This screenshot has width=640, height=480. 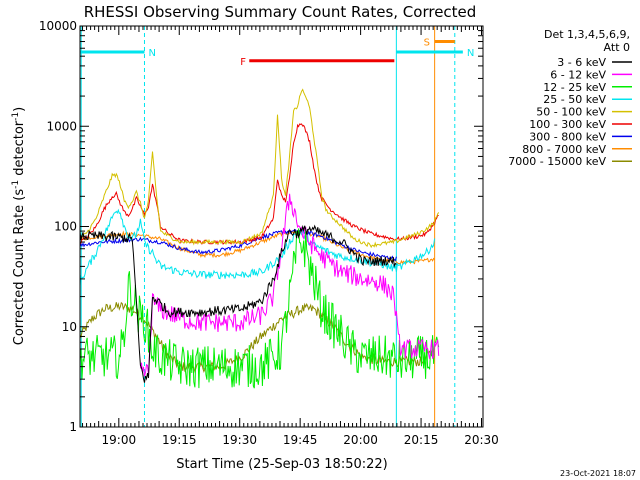 I want to click on x-tick-label: 19:15, so click(x=179, y=440).